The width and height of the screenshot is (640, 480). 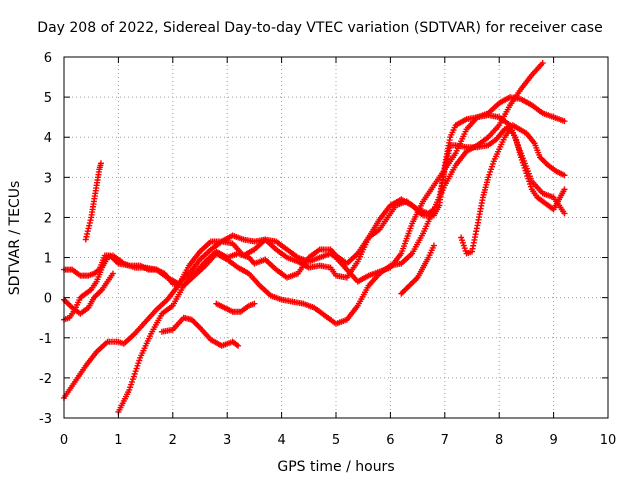 What do you see at coordinates (48, 299) in the screenshot?
I see `y-tick-label: 0` at bounding box center [48, 299].